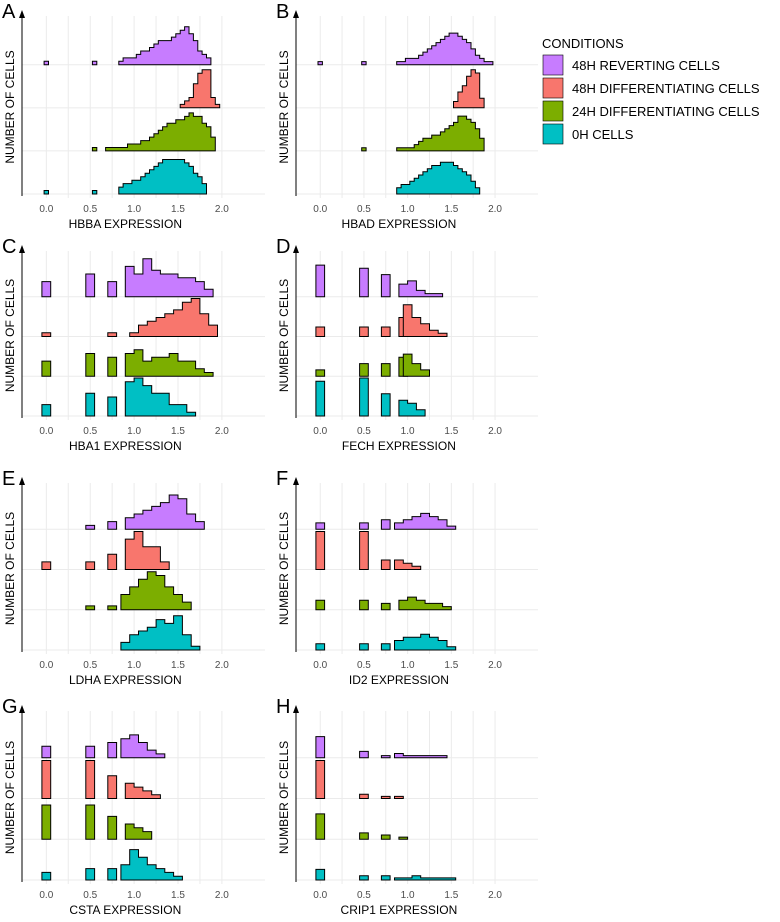  I want to click on legend-label-48h-diff: 48H DIFFERENTIATING CELLS, so click(666, 88).